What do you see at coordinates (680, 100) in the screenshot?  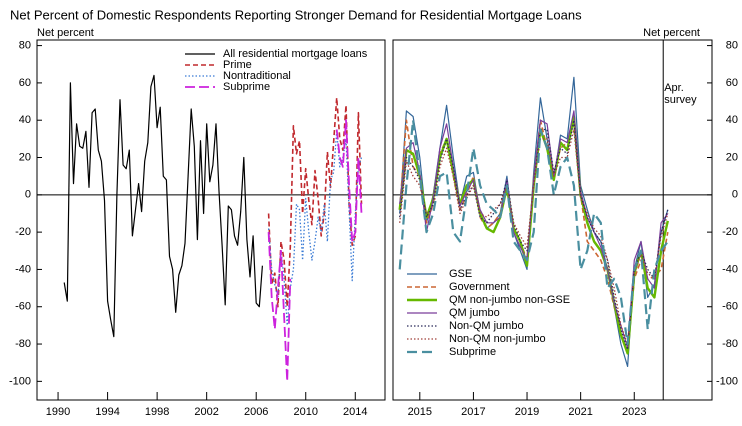 I see `annotation: survey` at bounding box center [680, 100].